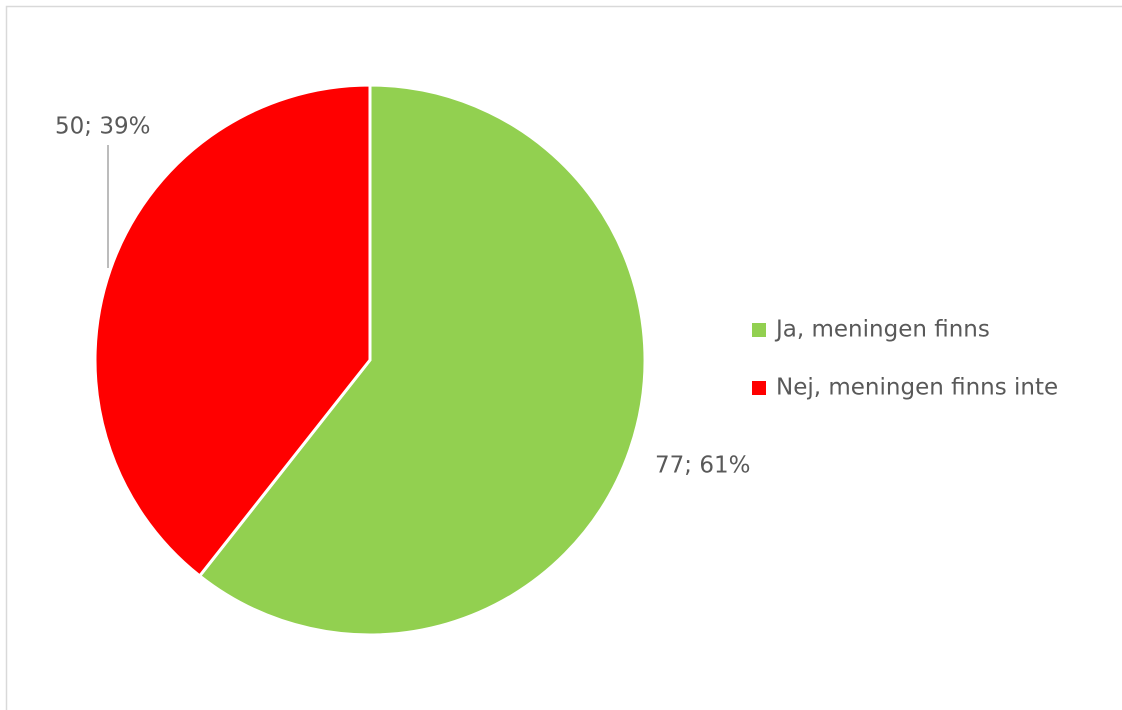 The image size is (1122, 710). I want to click on legend-label: Nej, meningen finns inte, so click(917, 388).